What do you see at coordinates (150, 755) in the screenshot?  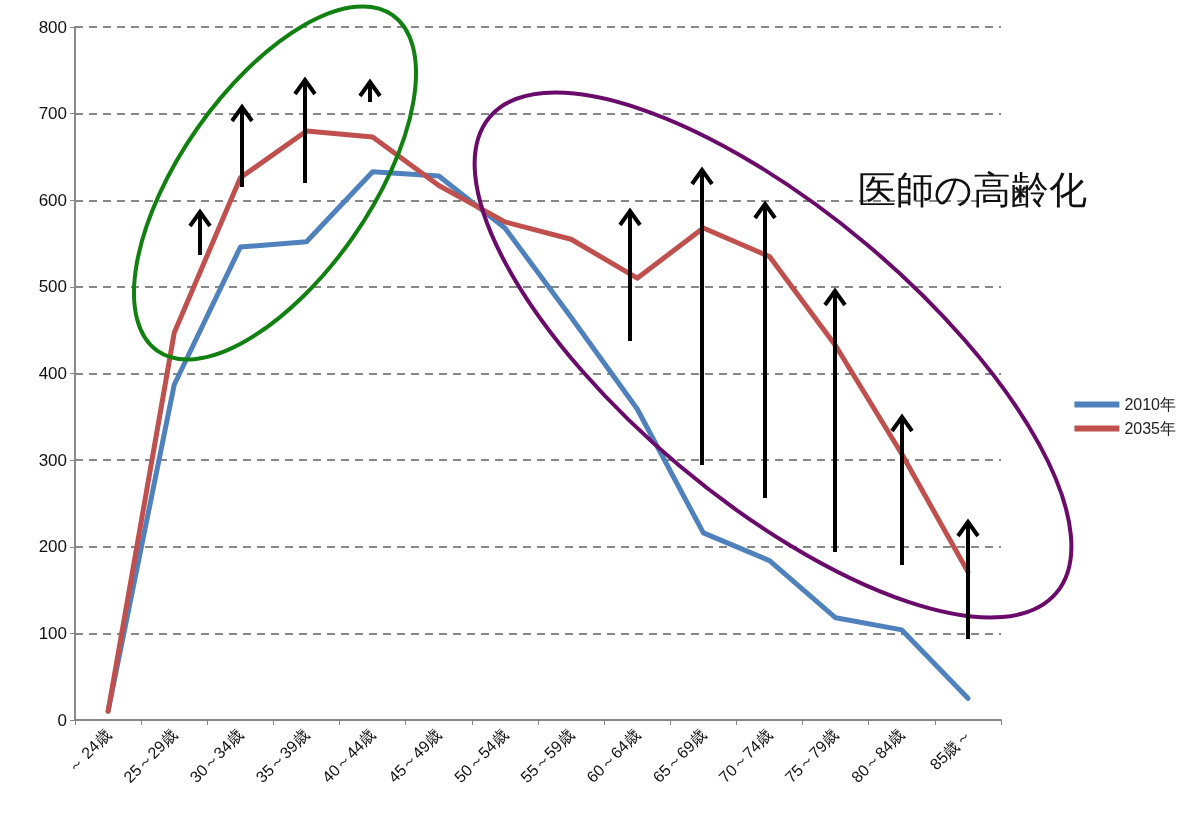 I see `x-tick-label: 25～29歳` at bounding box center [150, 755].